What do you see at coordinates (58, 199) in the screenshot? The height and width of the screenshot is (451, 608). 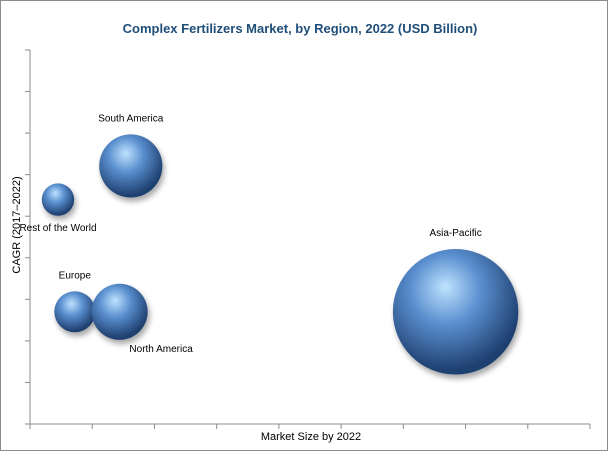 I see `bubble-rest-of-the-world` at bounding box center [58, 199].